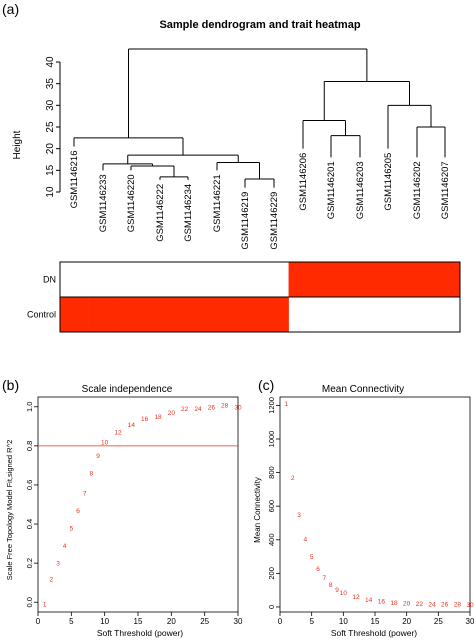 The width and height of the screenshot is (474, 640). What do you see at coordinates (105, 442) in the screenshot?
I see `plotB-point: 10` at bounding box center [105, 442].